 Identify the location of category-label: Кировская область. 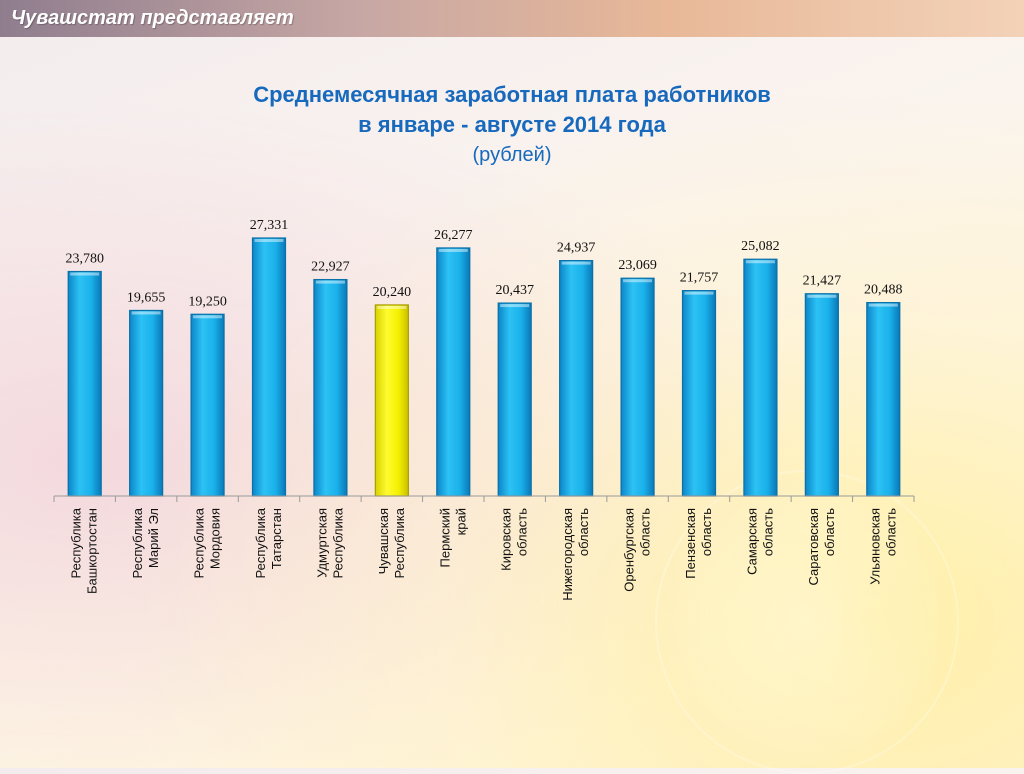
(514, 539).